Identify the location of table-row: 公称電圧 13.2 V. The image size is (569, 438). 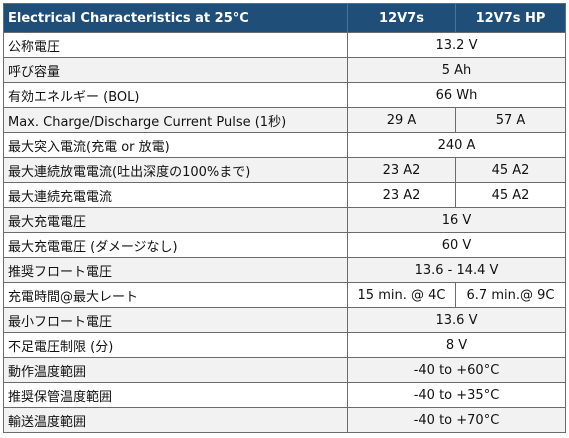
(284, 45).